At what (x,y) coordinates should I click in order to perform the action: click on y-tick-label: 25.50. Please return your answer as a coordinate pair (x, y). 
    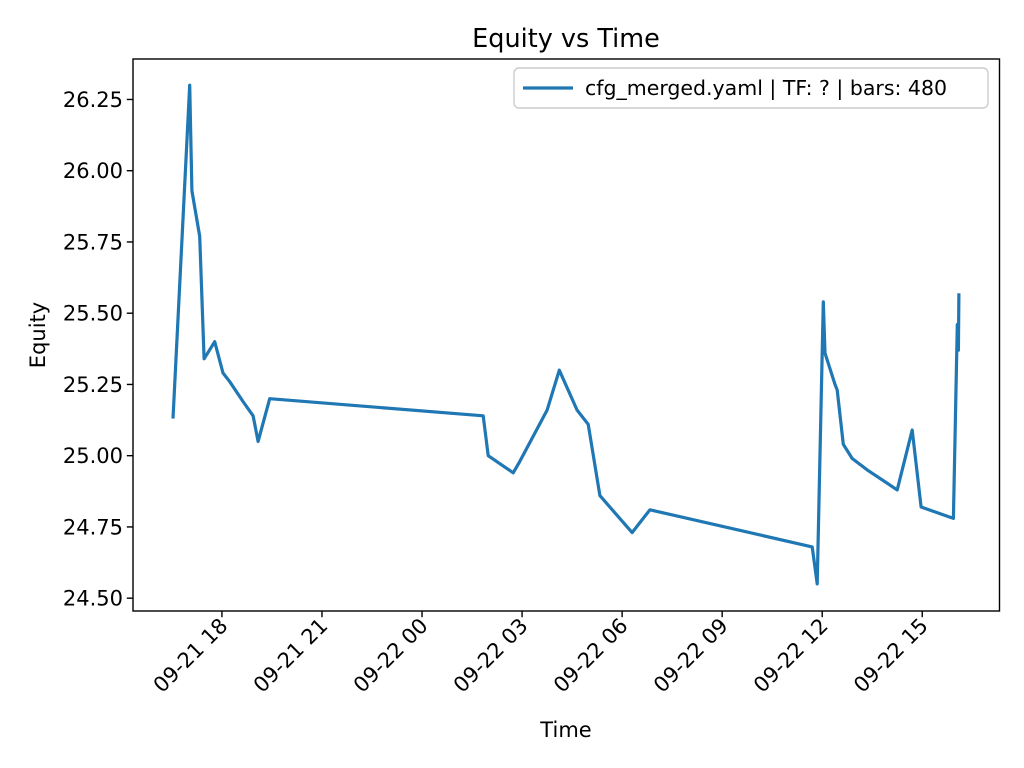
    Looking at the image, I should click on (93, 314).